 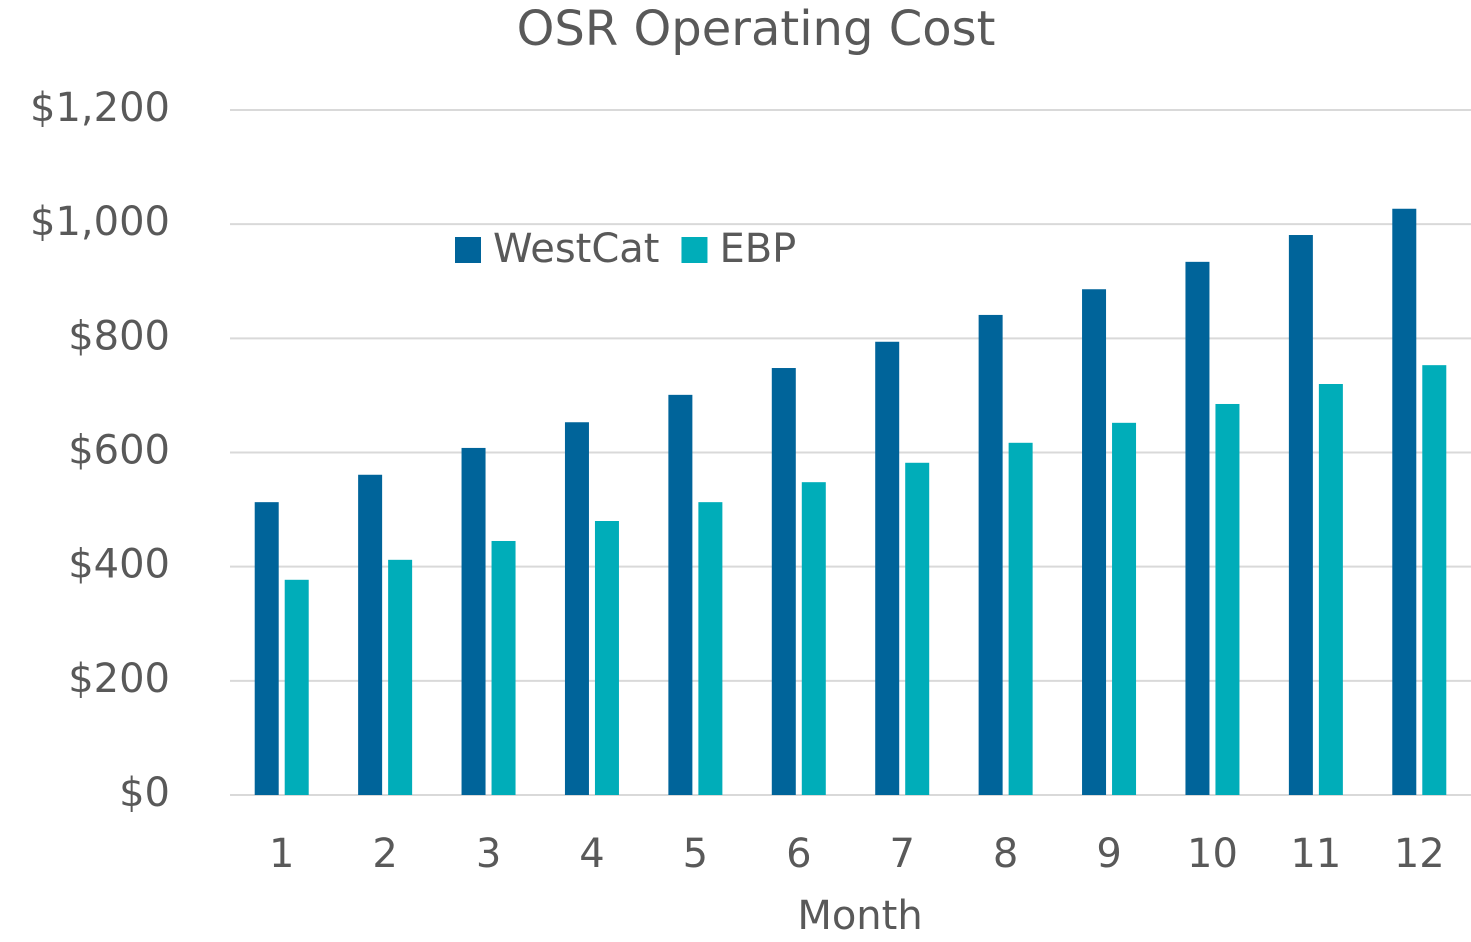 What do you see at coordinates (1315, 854) in the screenshot?
I see `x-tick-label: 11` at bounding box center [1315, 854].